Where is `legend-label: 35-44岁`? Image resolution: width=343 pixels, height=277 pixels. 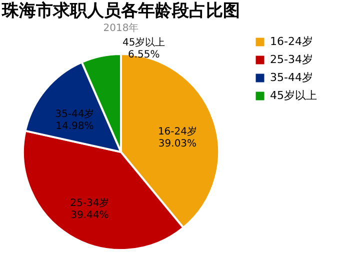 legend-label: 35-44岁 is located at coordinates (291, 77).